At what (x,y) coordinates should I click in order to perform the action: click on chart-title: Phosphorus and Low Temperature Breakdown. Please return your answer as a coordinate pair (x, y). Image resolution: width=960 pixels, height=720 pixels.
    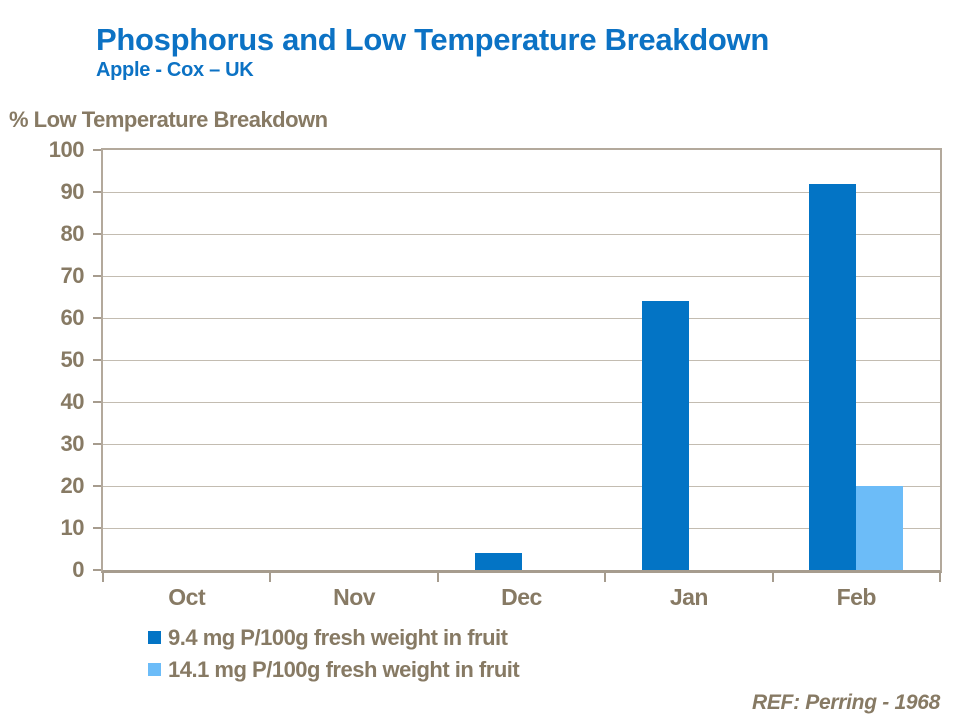
    Looking at the image, I should click on (432, 39).